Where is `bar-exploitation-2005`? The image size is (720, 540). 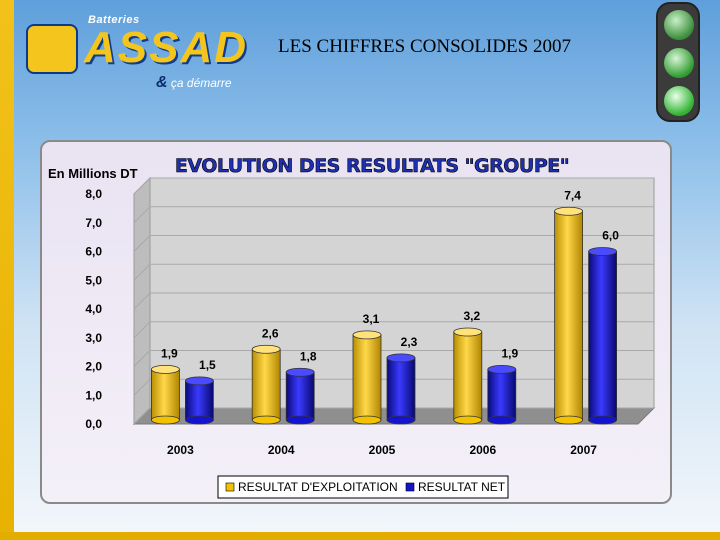 bar-exploitation-2005 is located at coordinates (367, 377).